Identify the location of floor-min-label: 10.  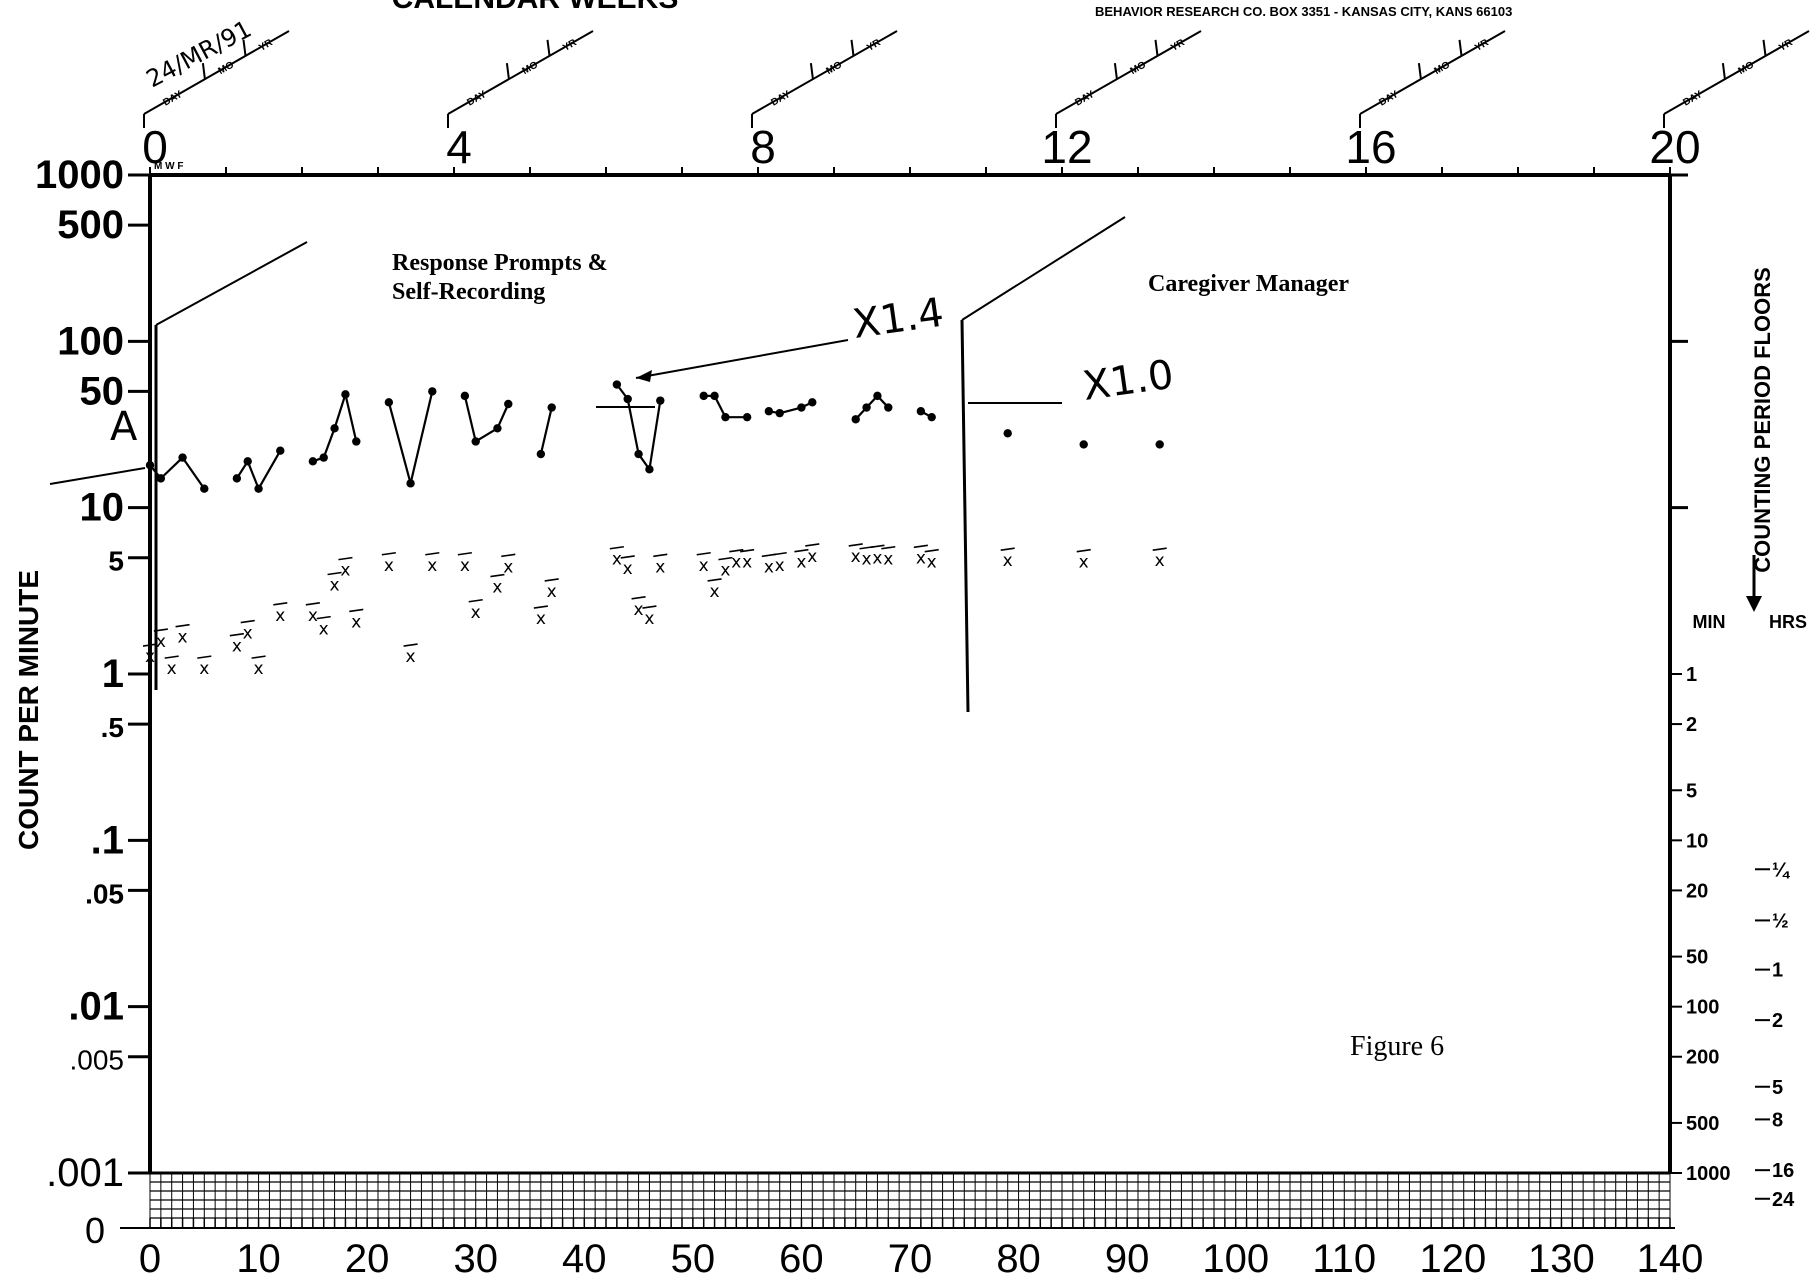
(1697, 841).